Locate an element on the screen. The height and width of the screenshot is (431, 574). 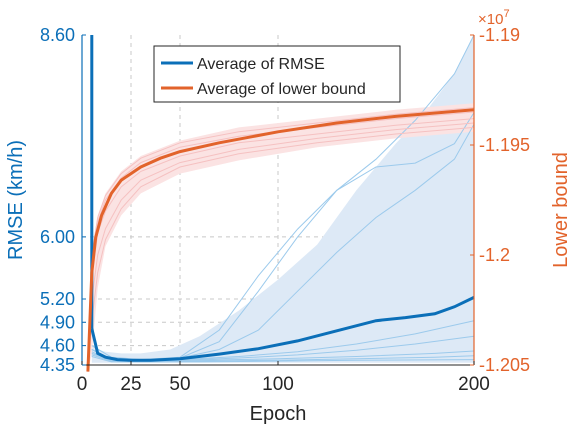
x-tick-label: 100 is located at coordinates (278, 384).